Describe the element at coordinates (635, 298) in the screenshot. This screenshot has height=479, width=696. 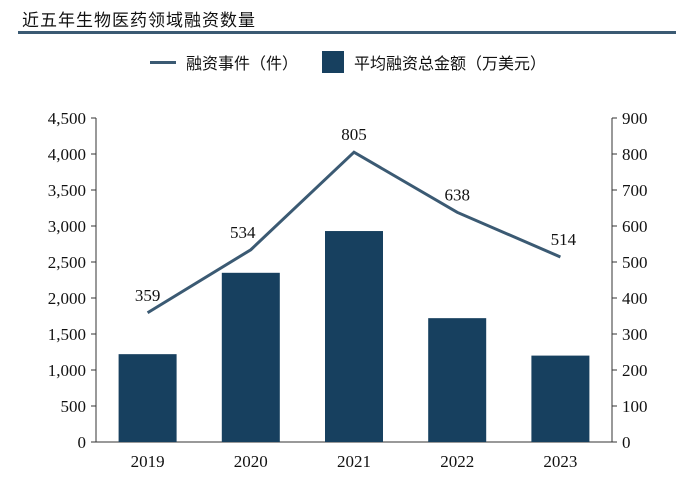
I see `right-tick-label: 400` at that location.